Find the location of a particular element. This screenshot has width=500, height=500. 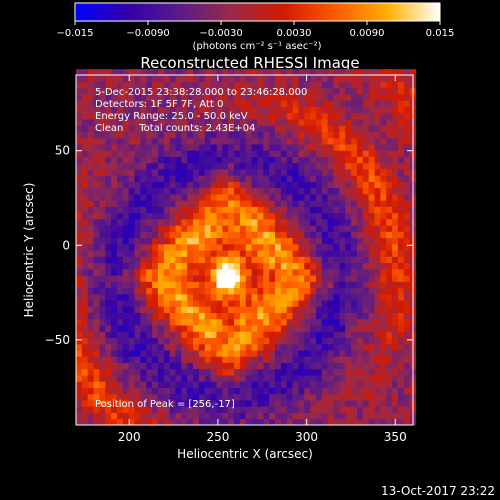

annotation-detectors: Detectors: 1F 5F 7F, Att 0 is located at coordinates (159, 104).